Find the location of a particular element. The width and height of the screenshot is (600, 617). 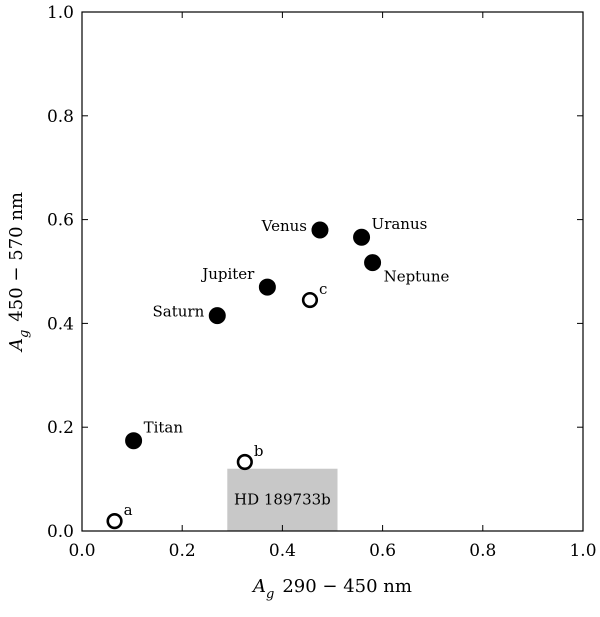

point-jupiter is located at coordinates (267, 287).